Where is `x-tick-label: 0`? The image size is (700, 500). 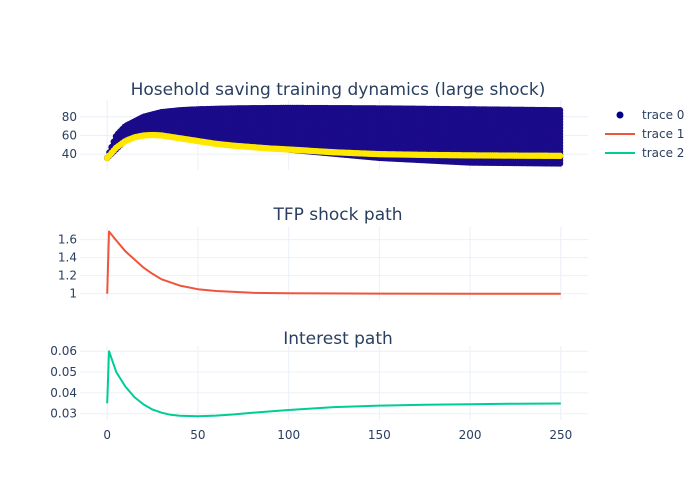 x-tick-label: 0 is located at coordinates (107, 435).